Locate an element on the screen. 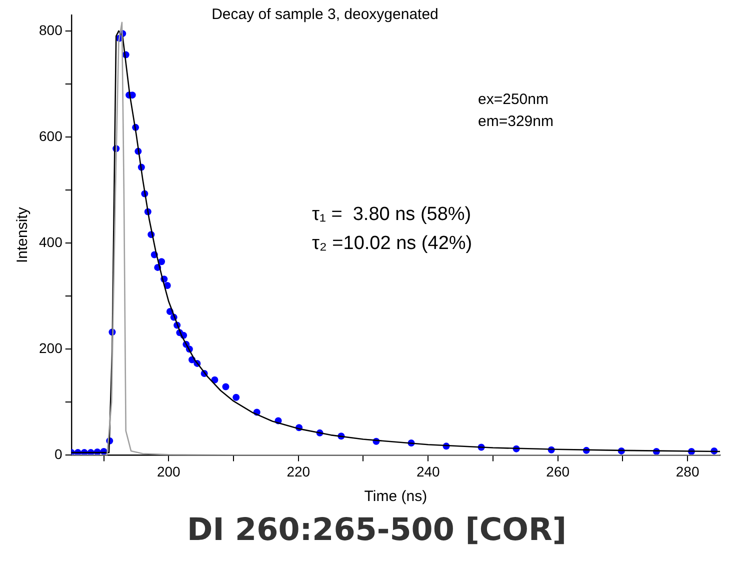 The image size is (740, 562). y-axis-title: Intensity is located at coordinates (23, 235).